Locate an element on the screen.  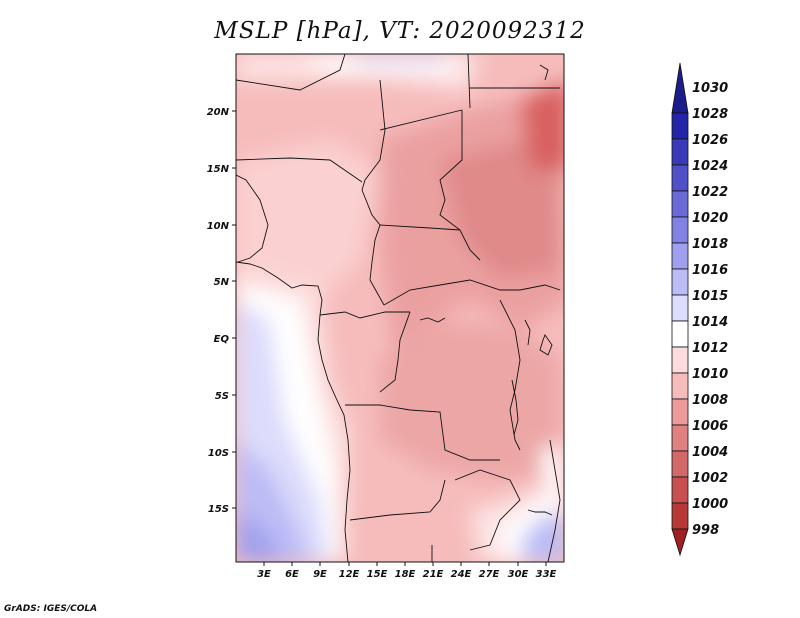
lon-label: 12E is located at coordinates (349, 574).